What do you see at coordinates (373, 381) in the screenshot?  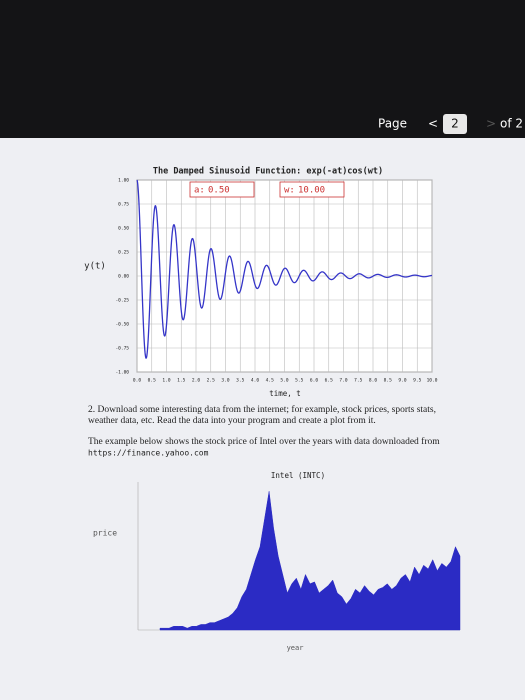 I see `x-tick-label: 8.0` at bounding box center [373, 381].